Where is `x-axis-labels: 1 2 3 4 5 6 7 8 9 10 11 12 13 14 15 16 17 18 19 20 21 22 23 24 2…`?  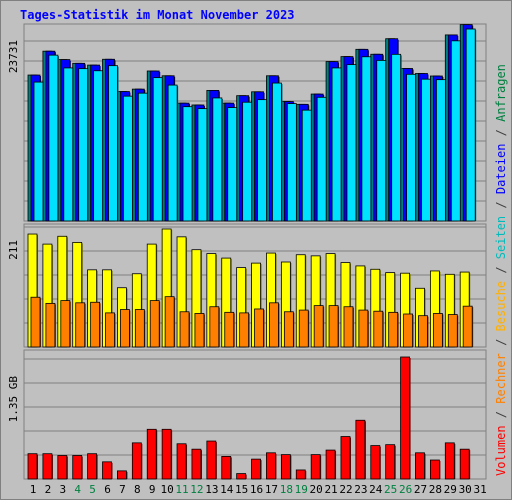
x-axis-labels: 1 2 3 4 5 6 7 8 9 10 11 12 13 14 15 16 17 18 19 20 21 22 23 24 2… is located at coordinates (258, 489).